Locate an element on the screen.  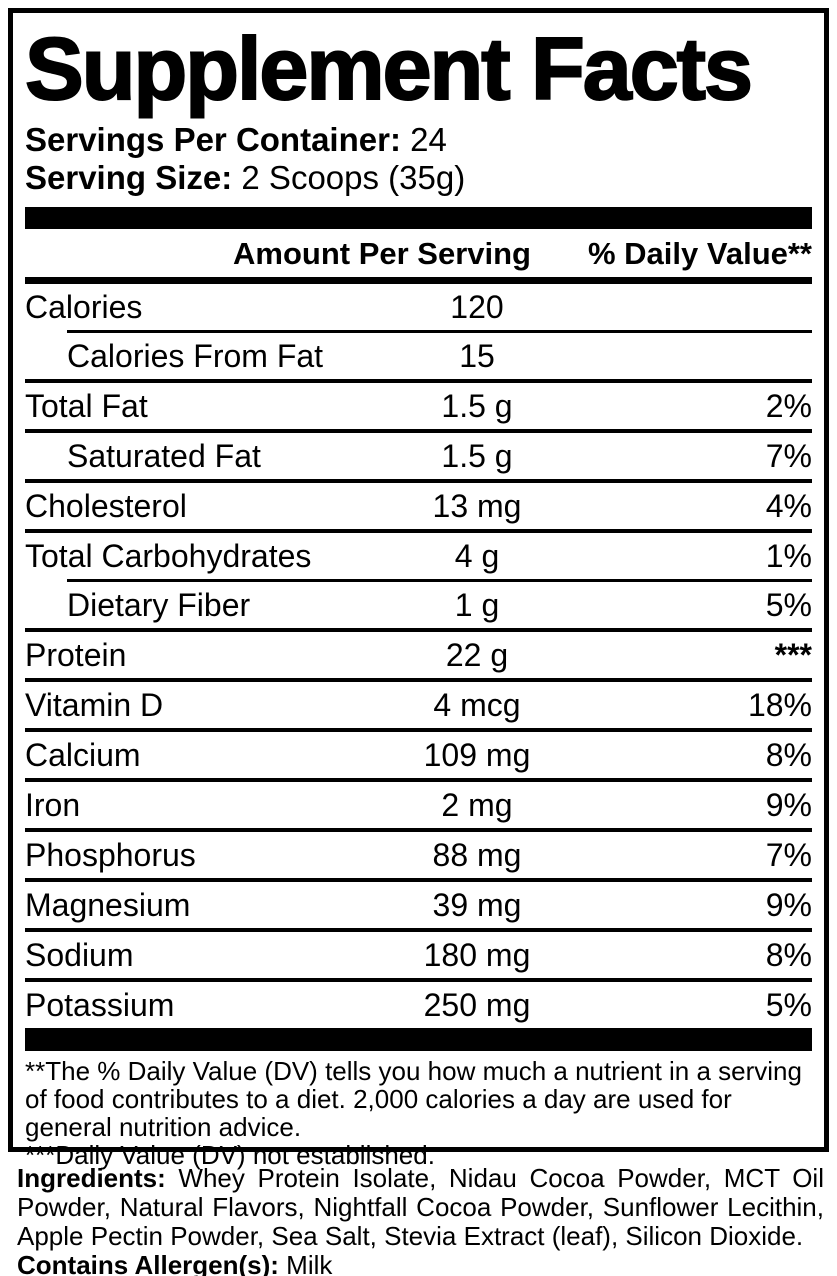
nutrient-amount: 4 g is located at coordinates (477, 555).